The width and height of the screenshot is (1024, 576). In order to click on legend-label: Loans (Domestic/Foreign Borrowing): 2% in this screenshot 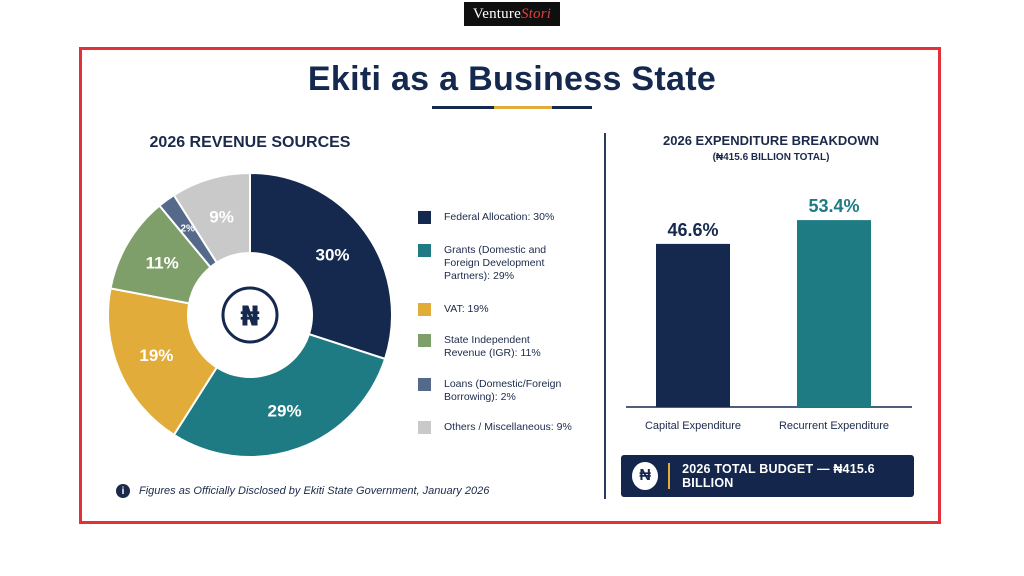, I will do `click(503, 390)`.